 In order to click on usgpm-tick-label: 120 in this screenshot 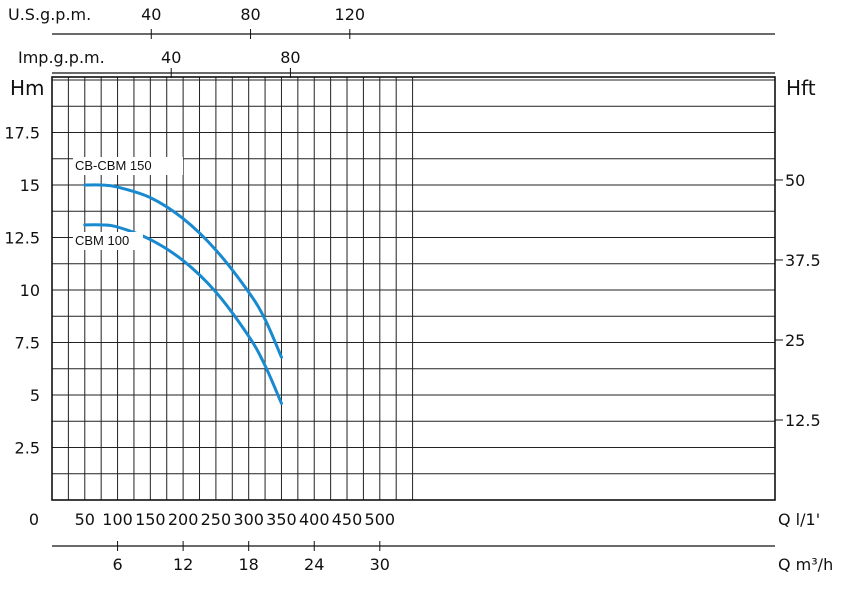, I will do `click(350, 14)`.